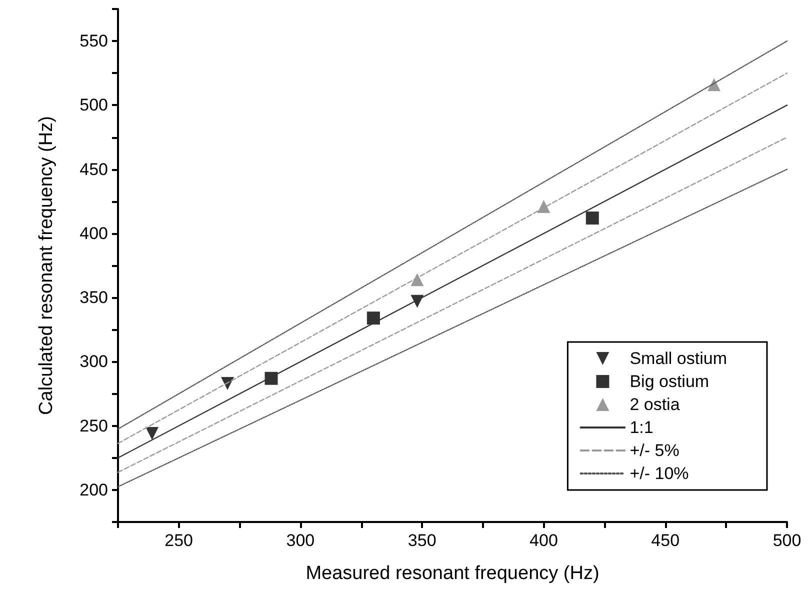  Describe the element at coordinates (659, 473) in the screenshot. I see `legend-label: +/- 10%` at that location.